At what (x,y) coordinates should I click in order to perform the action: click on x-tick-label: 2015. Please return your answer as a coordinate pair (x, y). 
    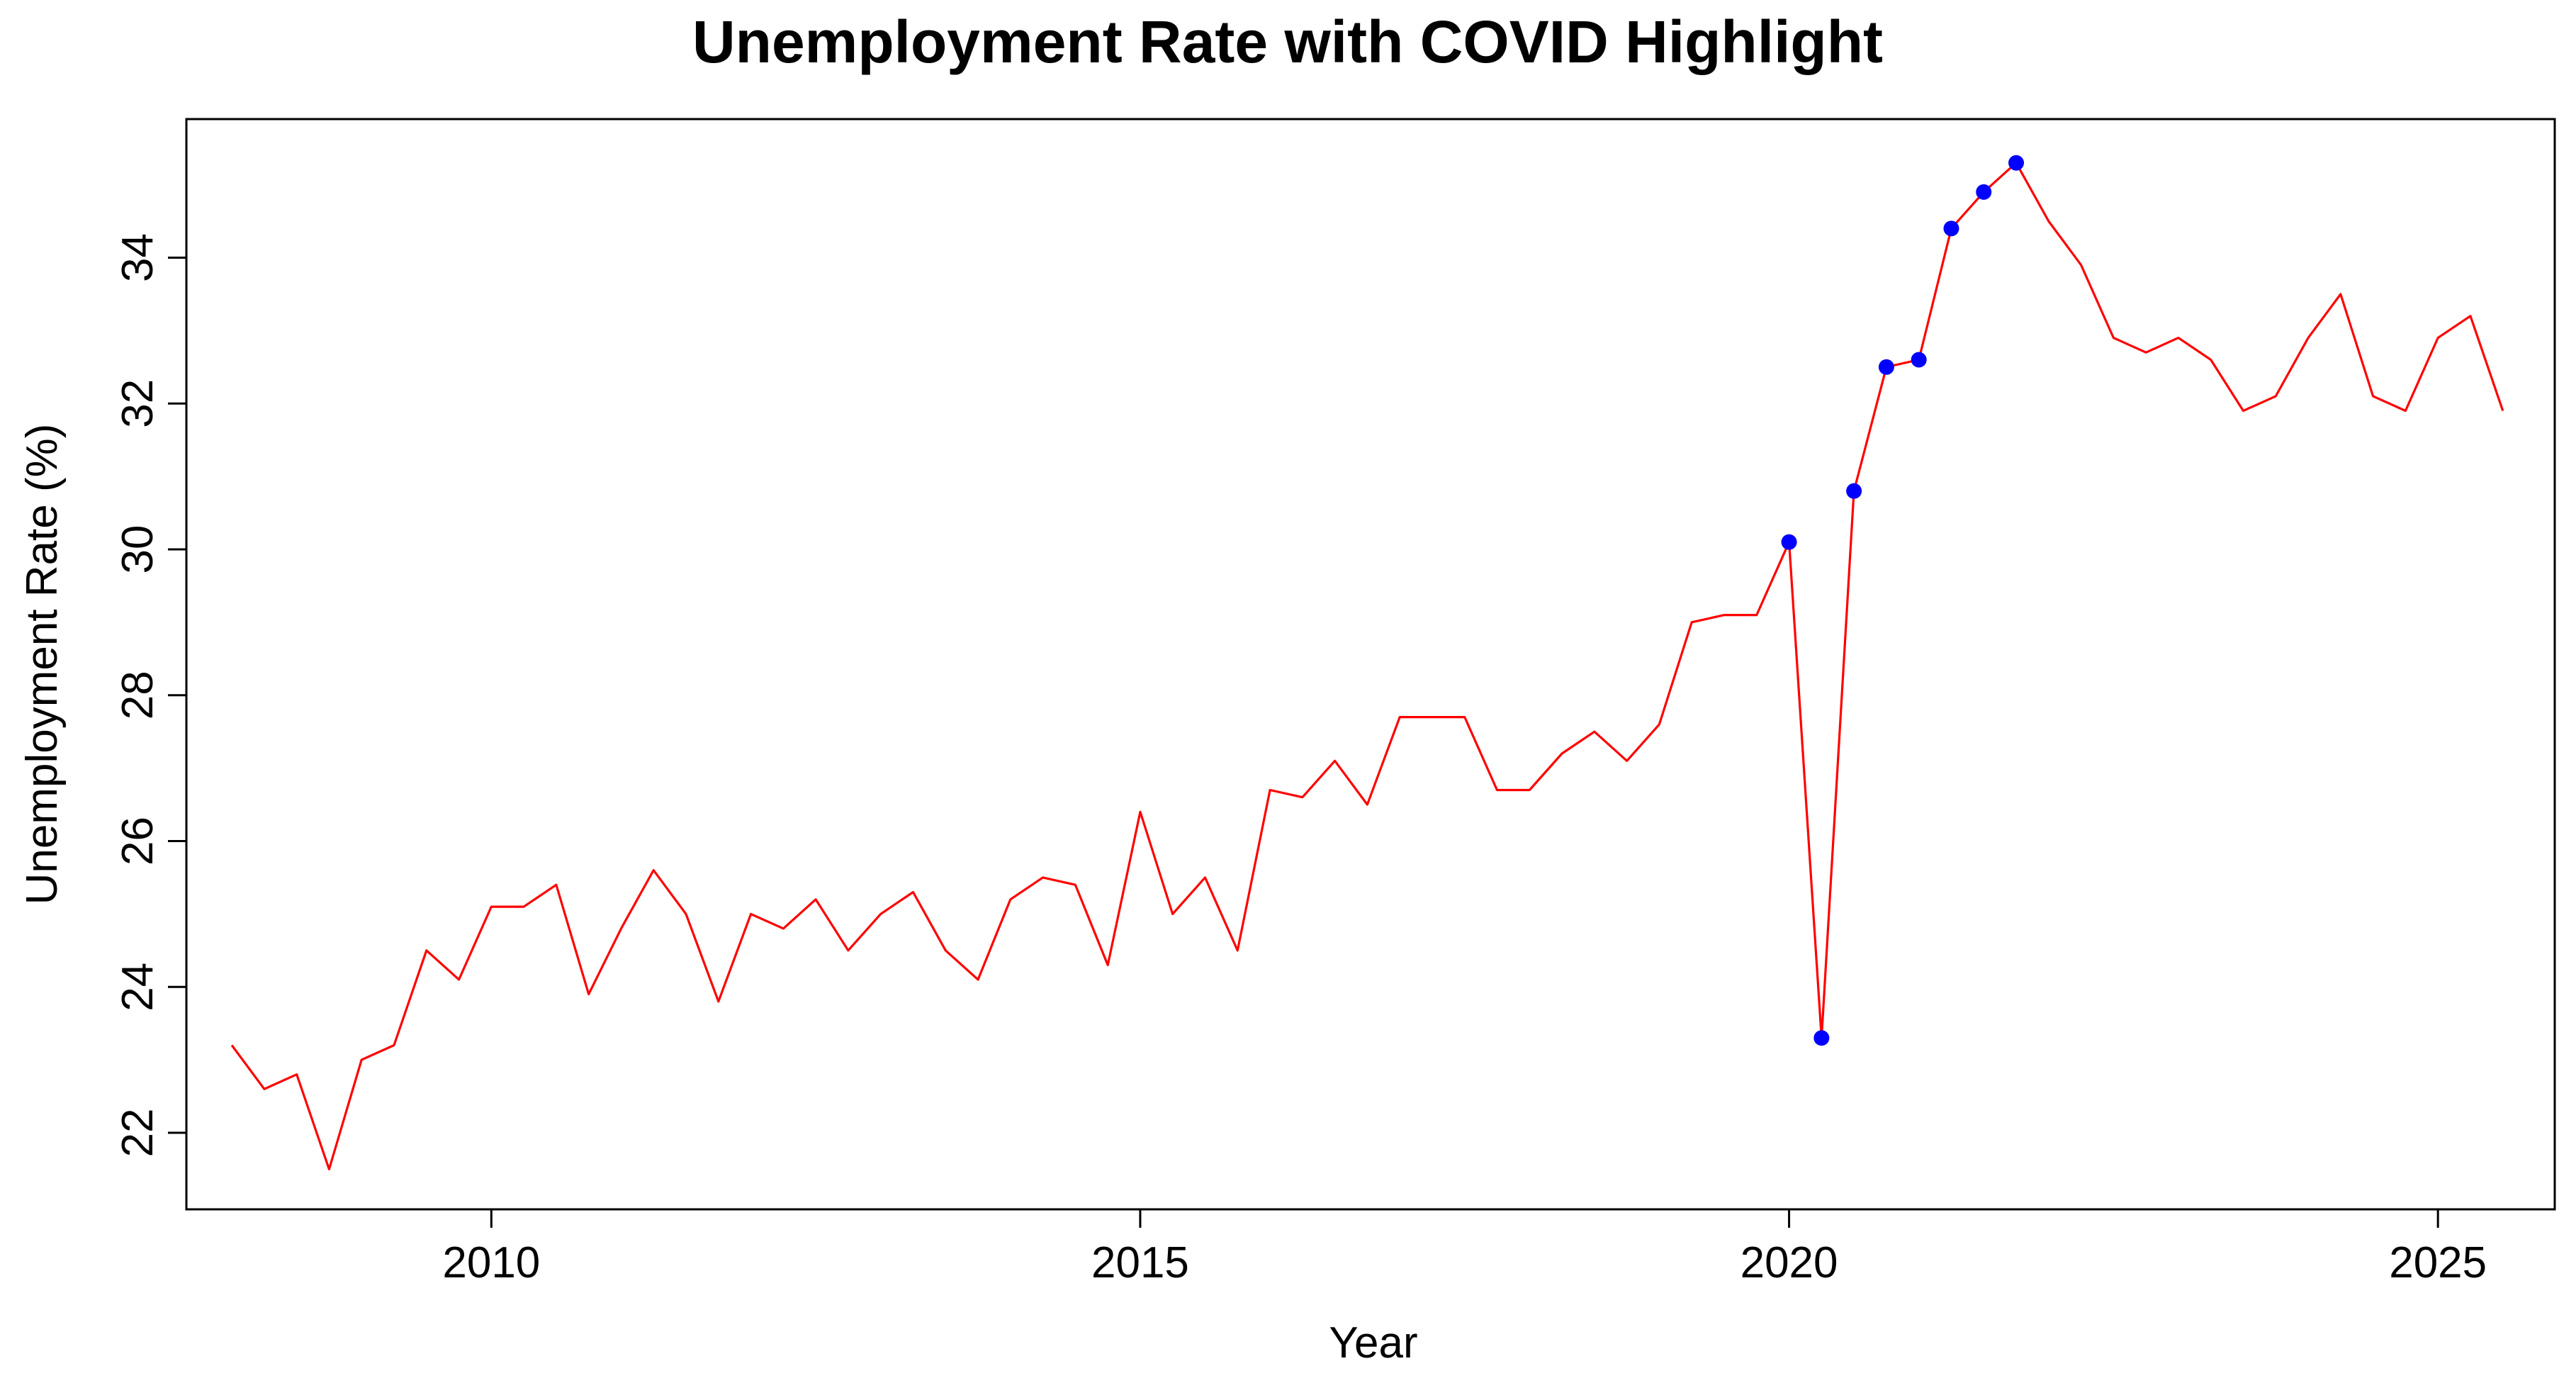
    Looking at the image, I should click on (1140, 1262).